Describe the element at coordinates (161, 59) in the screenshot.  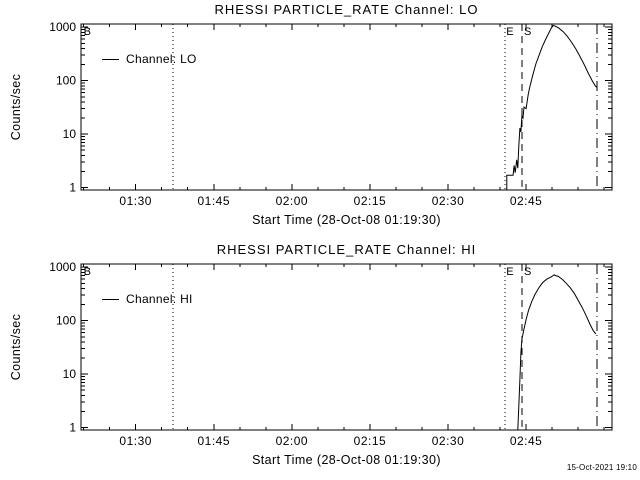
I see `legend-label: Channel: LO` at that location.